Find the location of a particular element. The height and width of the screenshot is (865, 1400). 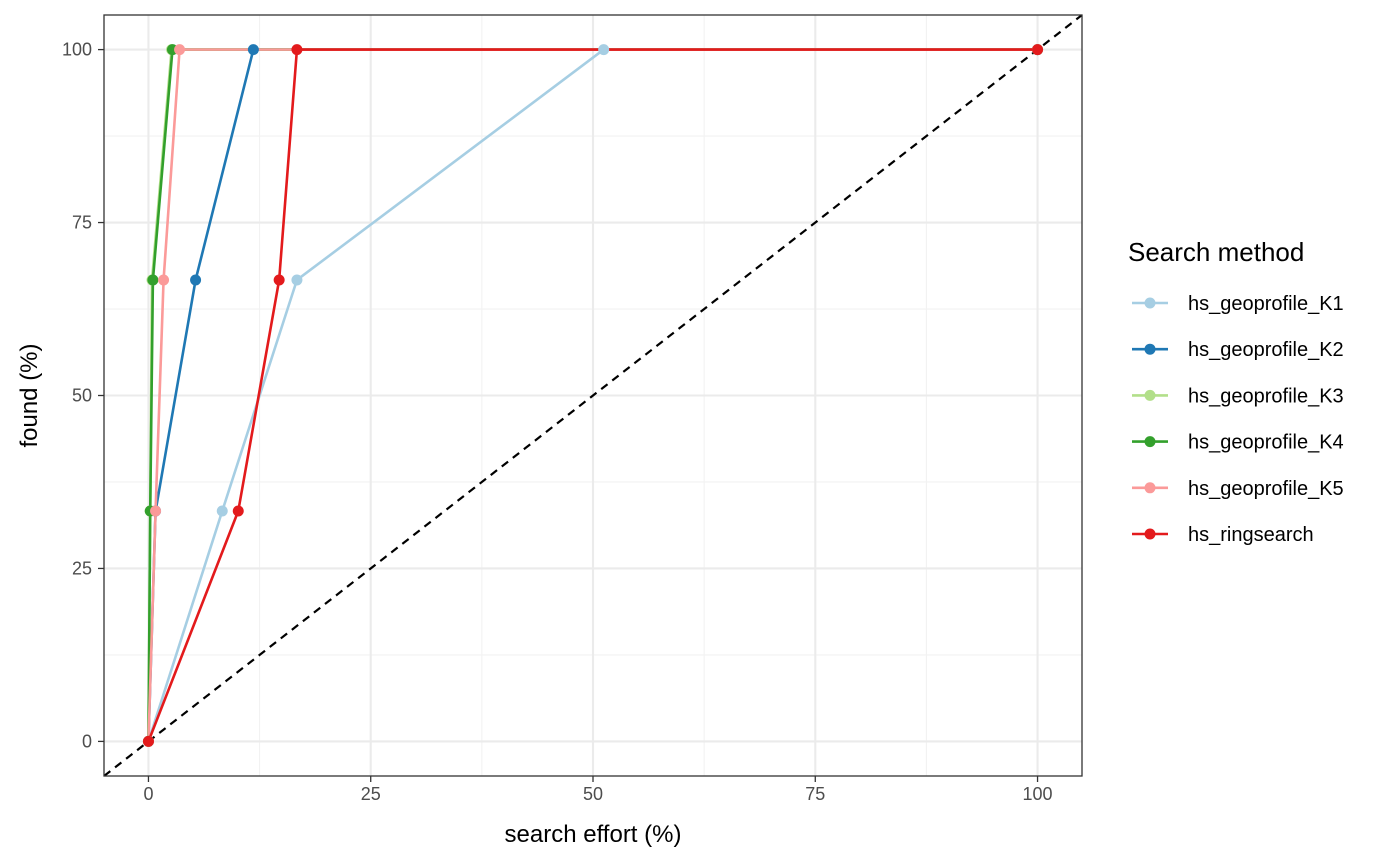

legend-item-hs_ringsearch: hs_ringsearch is located at coordinates (1223, 535).